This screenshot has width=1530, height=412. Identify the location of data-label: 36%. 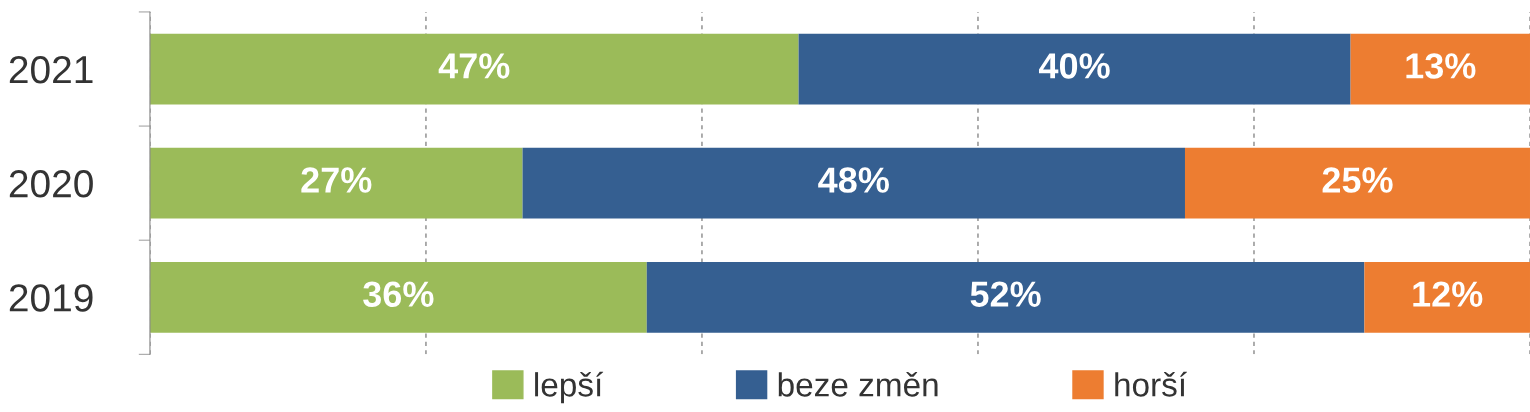
(398, 294).